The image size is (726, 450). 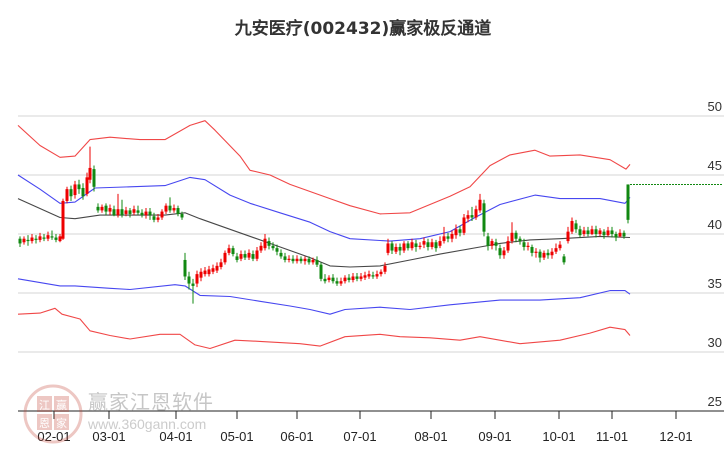 What do you see at coordinates (44, 405) in the screenshot?
I see `watermark-logo-char: 江` at bounding box center [44, 405].